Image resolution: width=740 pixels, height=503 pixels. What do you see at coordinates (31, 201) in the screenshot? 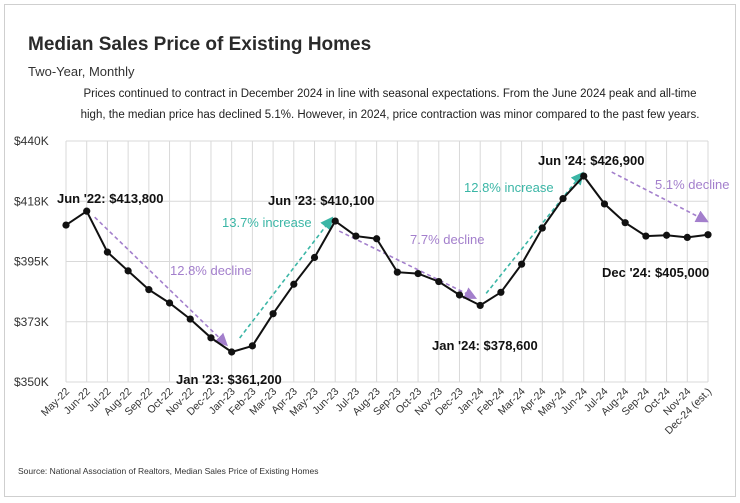
I see `y-tick-label: $418K` at bounding box center [31, 201].